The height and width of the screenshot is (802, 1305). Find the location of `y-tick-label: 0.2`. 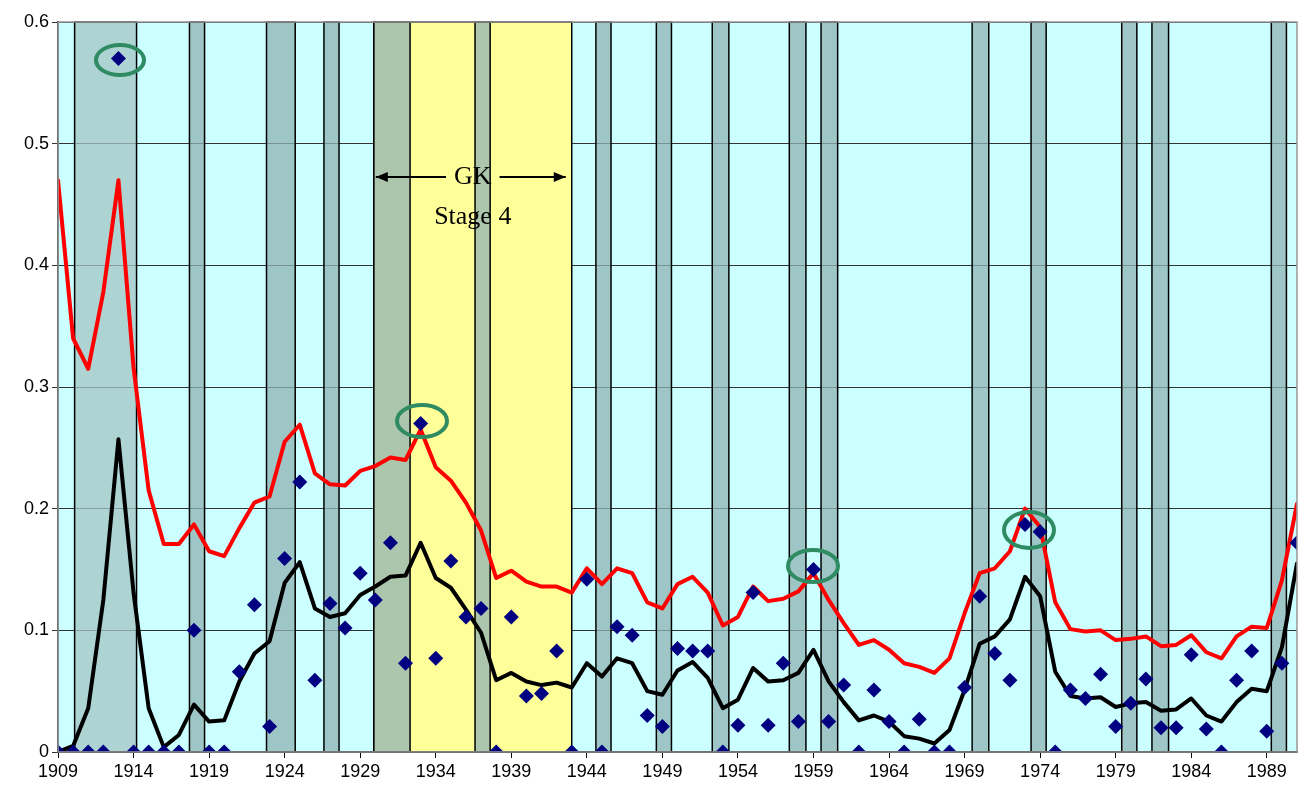

y-tick-label: 0.2 is located at coordinates (36, 507).